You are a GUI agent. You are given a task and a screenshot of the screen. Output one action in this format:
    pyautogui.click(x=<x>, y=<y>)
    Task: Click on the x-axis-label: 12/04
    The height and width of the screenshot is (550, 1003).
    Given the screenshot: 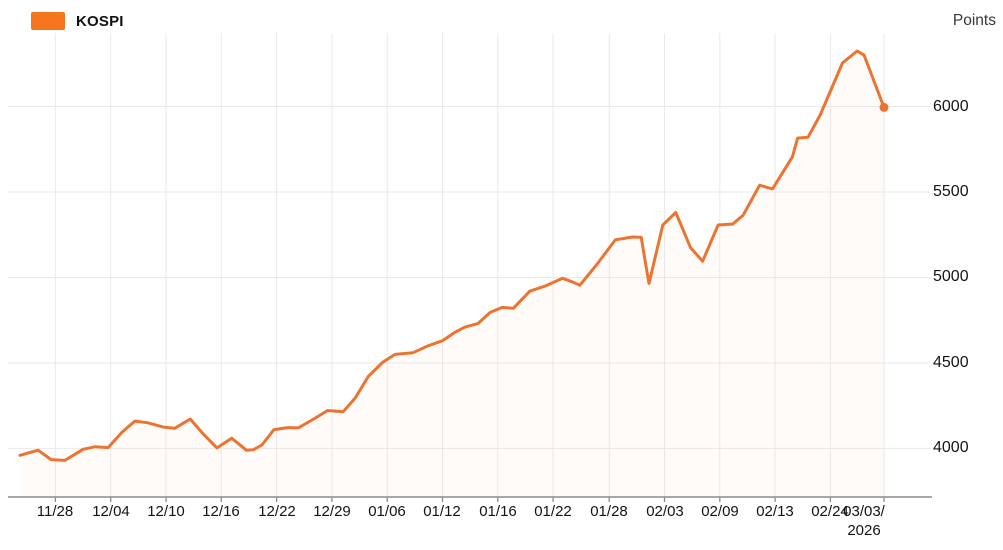 What is the action you would take?
    pyautogui.click(x=111, y=511)
    